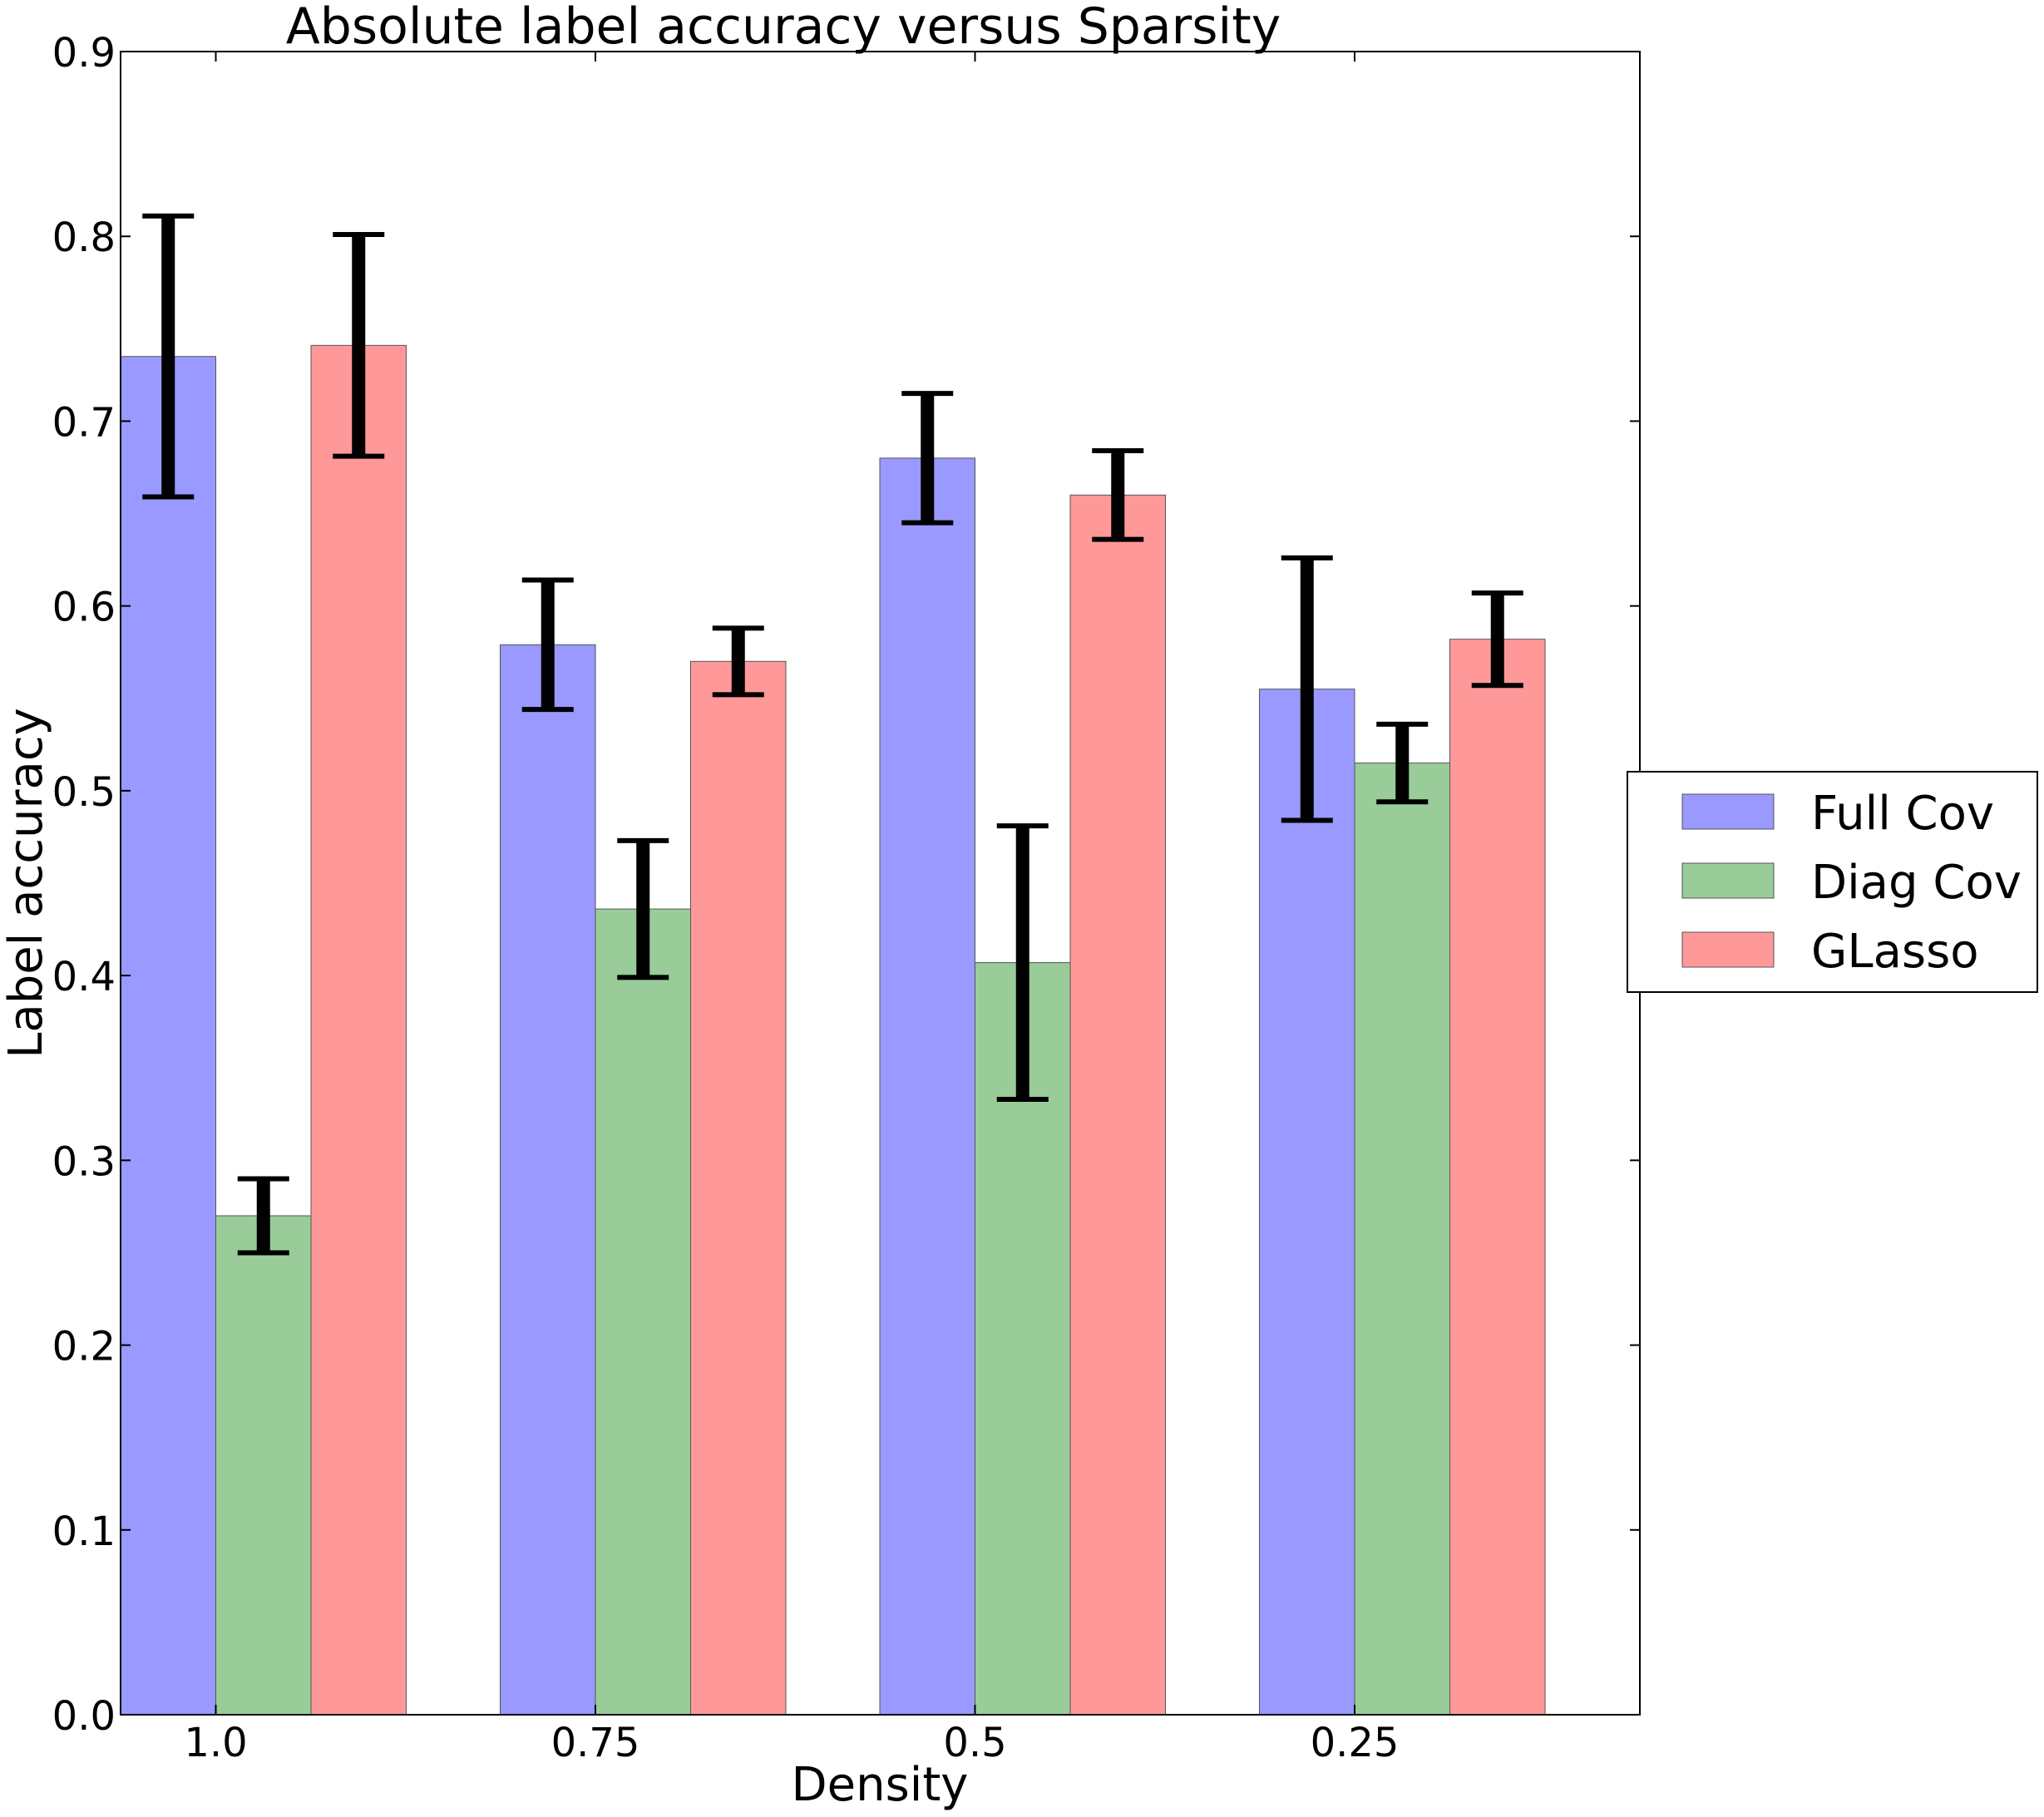 The height and width of the screenshot is (1817, 2044). Describe the element at coordinates (84, 977) in the screenshot. I see `y-tick-label: 0.4` at that location.